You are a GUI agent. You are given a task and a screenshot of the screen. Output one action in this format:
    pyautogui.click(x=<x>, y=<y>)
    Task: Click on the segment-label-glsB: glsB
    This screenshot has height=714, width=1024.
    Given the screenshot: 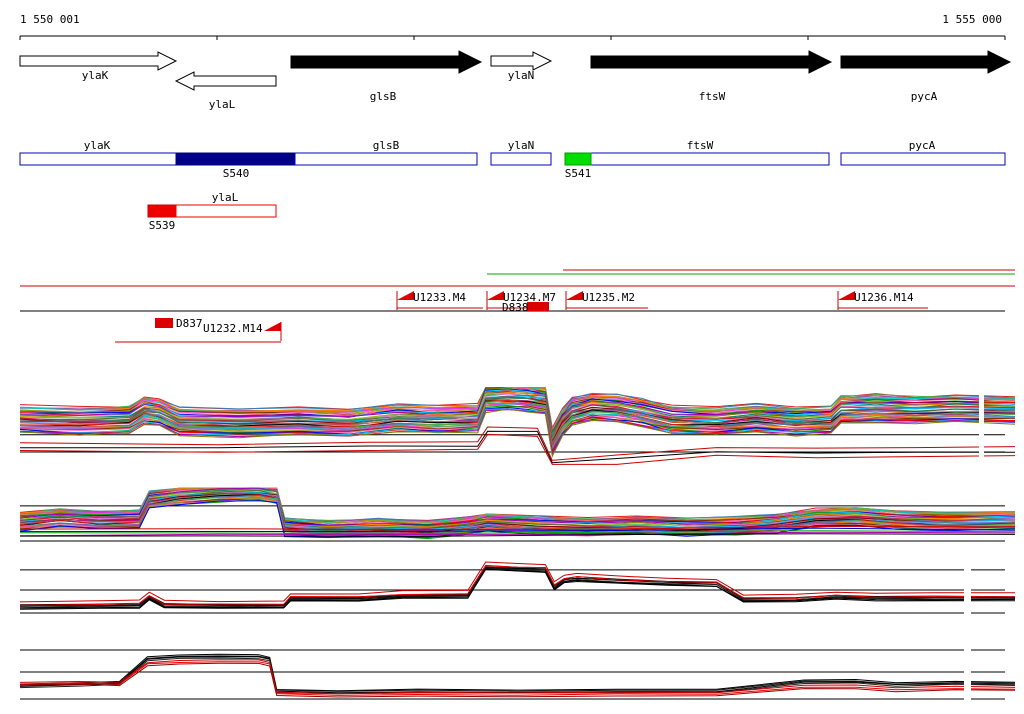 What is the action you would take?
    pyautogui.click(x=386, y=145)
    